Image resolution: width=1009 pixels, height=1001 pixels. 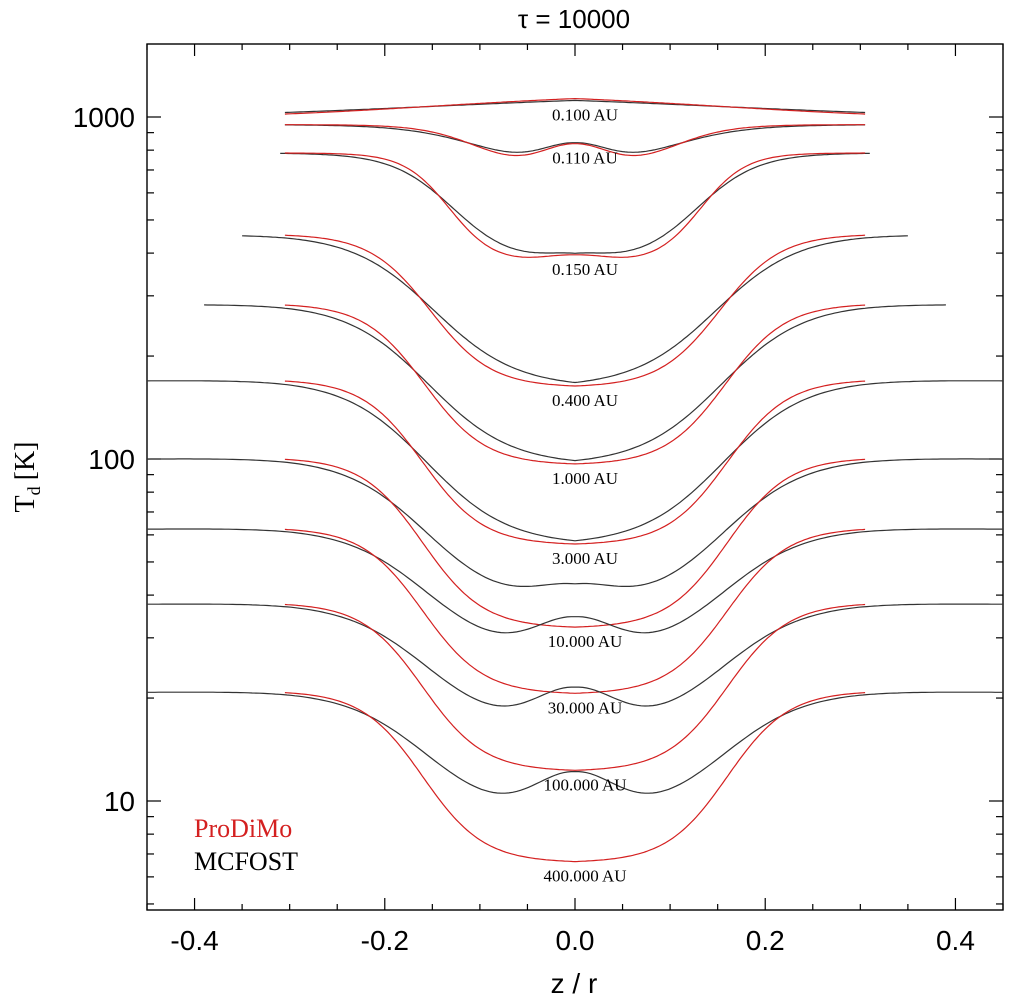 I want to click on y-tick-label: 100, so click(x=111, y=459).